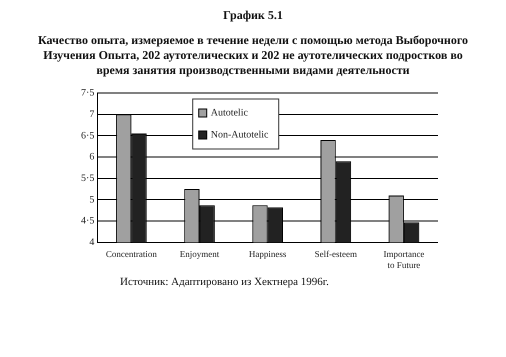  I want to click on text: Источник: Адаптировано из Хектнера 1996г., so click(225, 282).